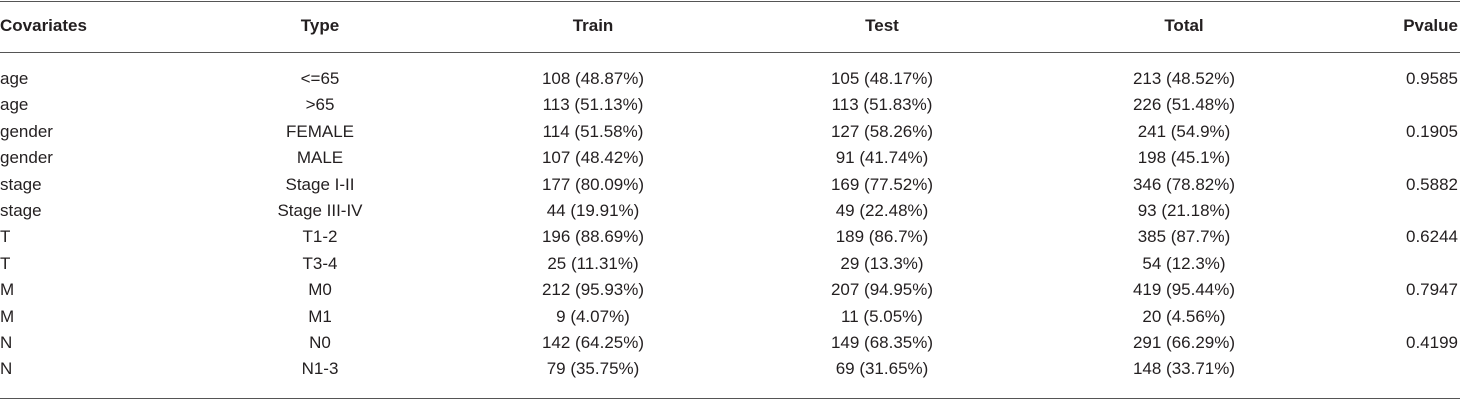  Describe the element at coordinates (730, 369) in the screenshot. I see `table-row: N N1-3 79 (35.75%) 69 (31.65%) 148 (33.71%)` at that location.